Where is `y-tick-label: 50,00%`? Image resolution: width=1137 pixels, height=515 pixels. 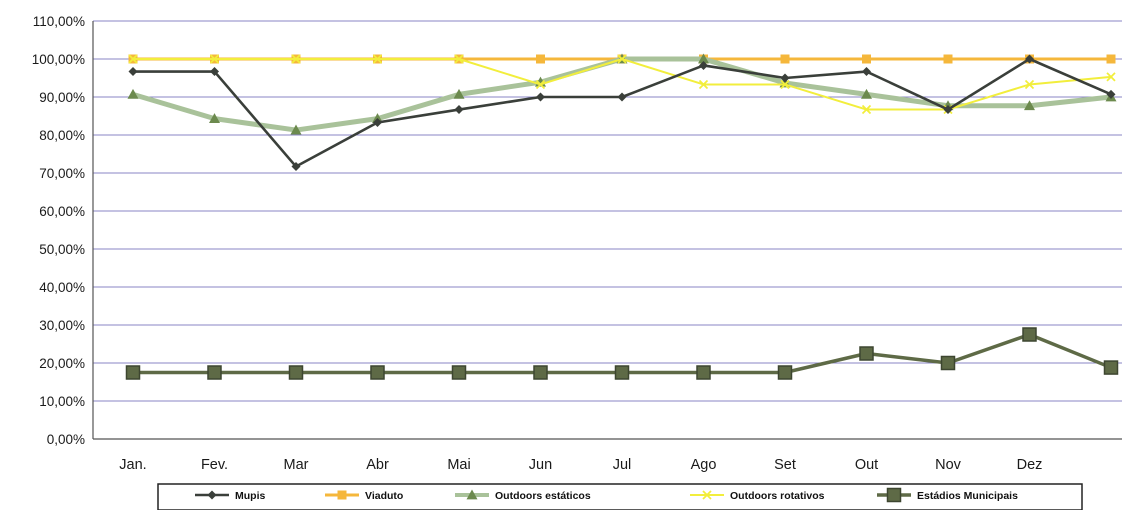
y-tick-label: 50,00% is located at coordinates (62, 249).